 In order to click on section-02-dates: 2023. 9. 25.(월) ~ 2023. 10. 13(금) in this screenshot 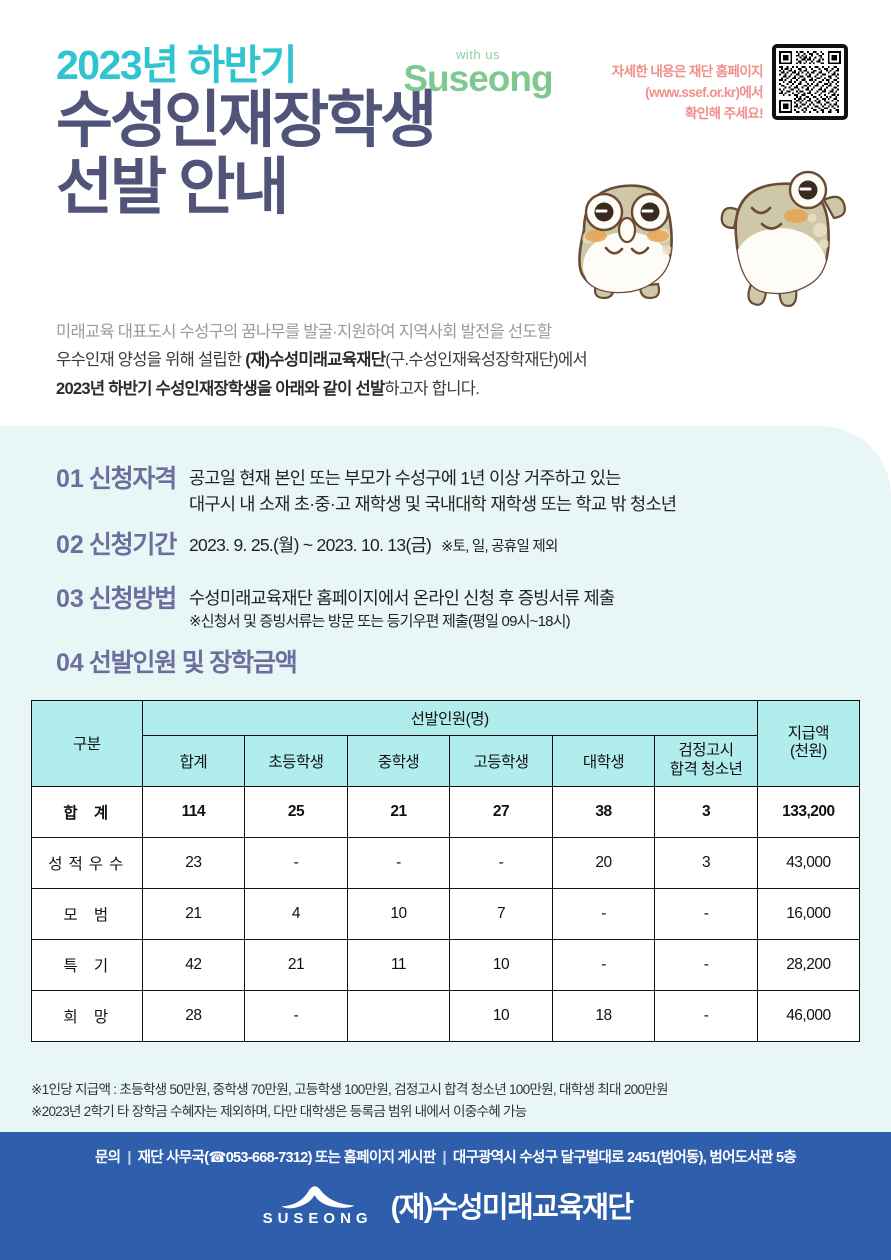, I will do `click(310, 545)`.